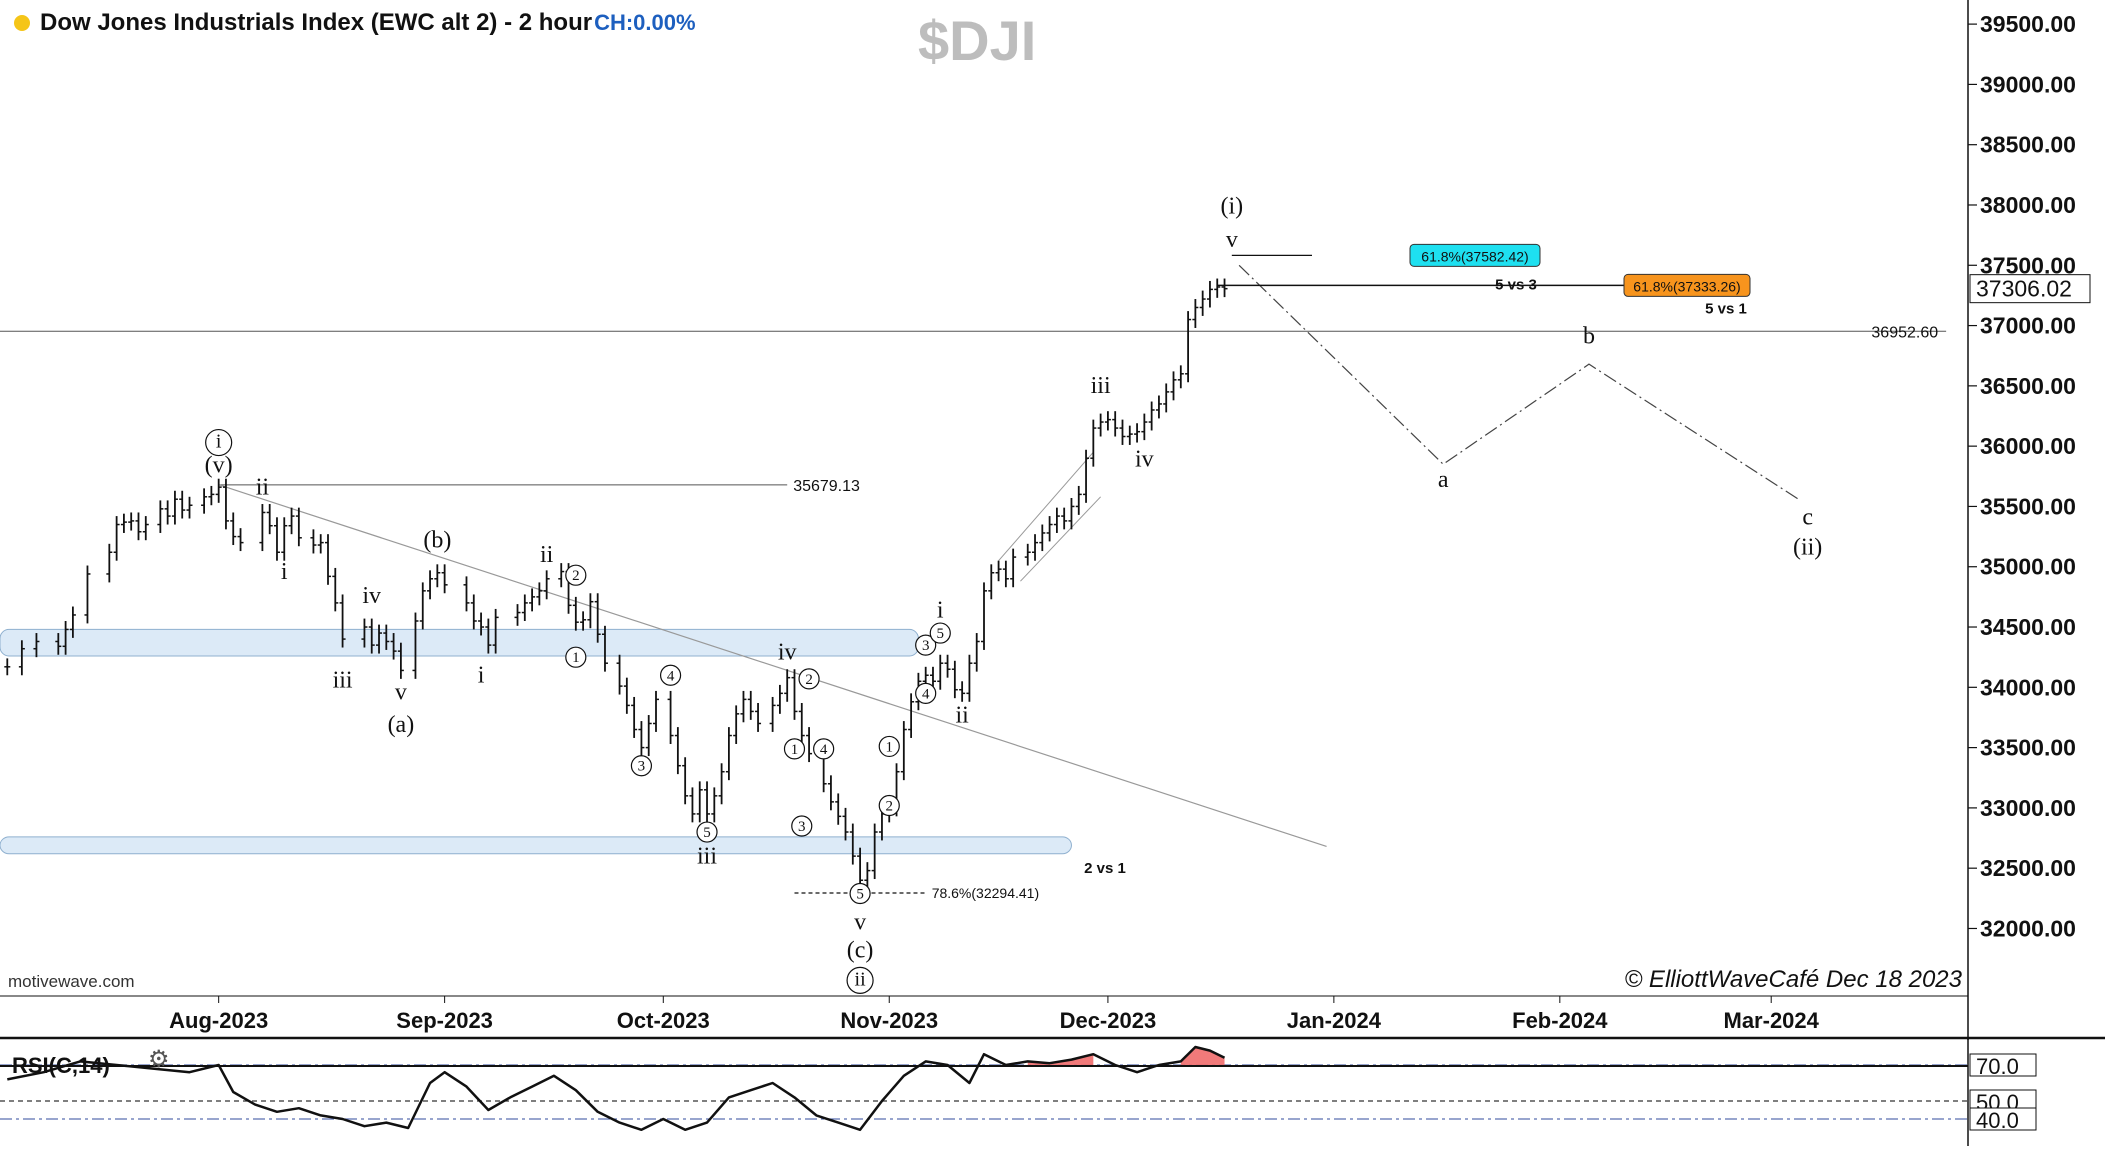 This screenshot has height=1151, width=2105. I want to click on wave-label: b, so click(1589, 337).